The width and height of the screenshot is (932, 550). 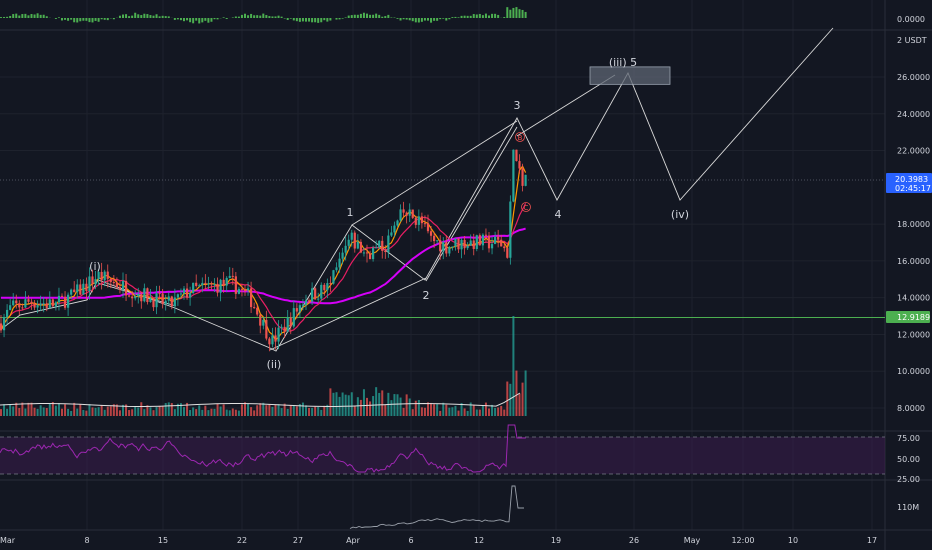 I want to click on target-zone-box, so click(x=630, y=75).